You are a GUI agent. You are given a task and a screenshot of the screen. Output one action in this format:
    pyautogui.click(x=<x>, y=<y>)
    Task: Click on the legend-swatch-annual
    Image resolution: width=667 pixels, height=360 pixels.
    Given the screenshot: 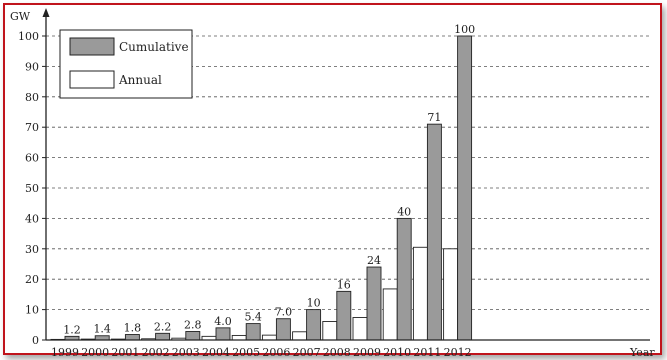 What is the action you would take?
    pyautogui.click(x=92, y=79)
    